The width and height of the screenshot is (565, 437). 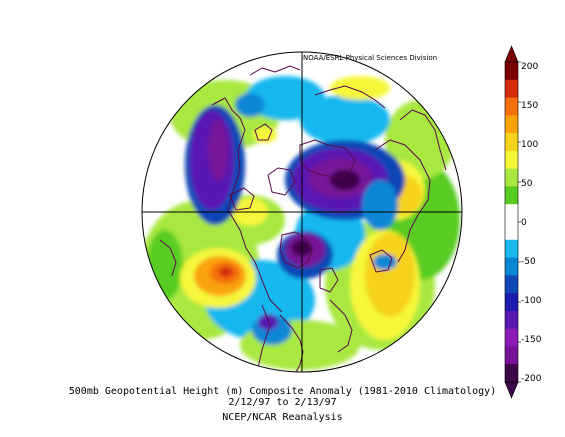 I want to click on colorbar-tick-label: 50, so click(x=527, y=184).